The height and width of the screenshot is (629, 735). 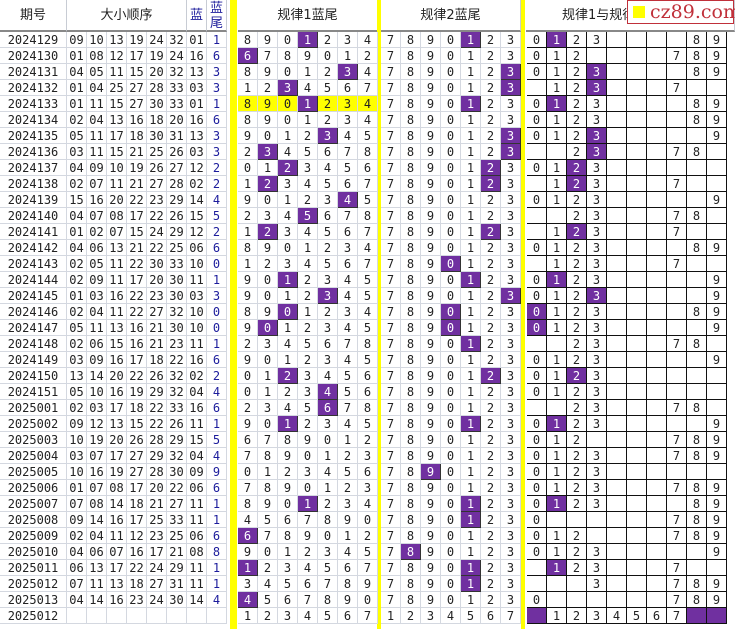 What do you see at coordinates (177, 56) in the screenshot?
I see `number-cell: 24` at bounding box center [177, 56].